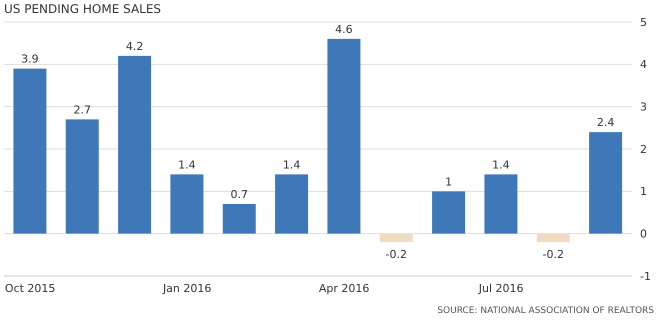  I want to click on x-tick-label: Oct 2015, so click(30, 288).